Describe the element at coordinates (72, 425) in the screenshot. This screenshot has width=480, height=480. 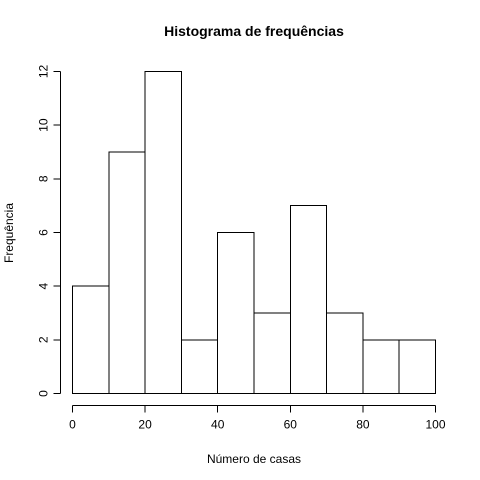
I see `x-tick-label: 0` at that location.